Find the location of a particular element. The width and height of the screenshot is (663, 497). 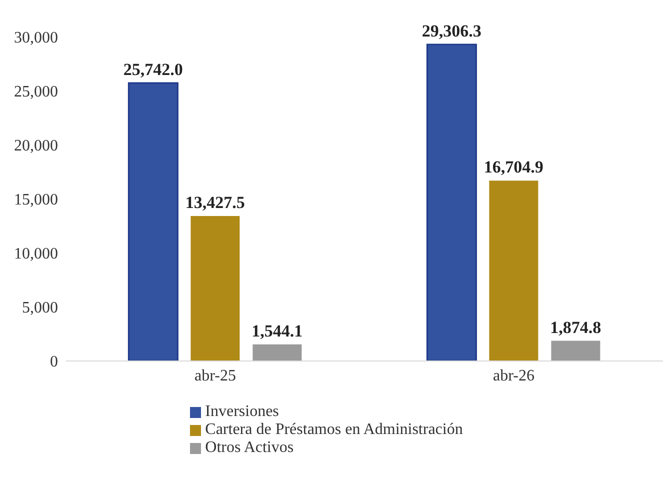

x-tick-label: abr-26 is located at coordinates (513, 375).